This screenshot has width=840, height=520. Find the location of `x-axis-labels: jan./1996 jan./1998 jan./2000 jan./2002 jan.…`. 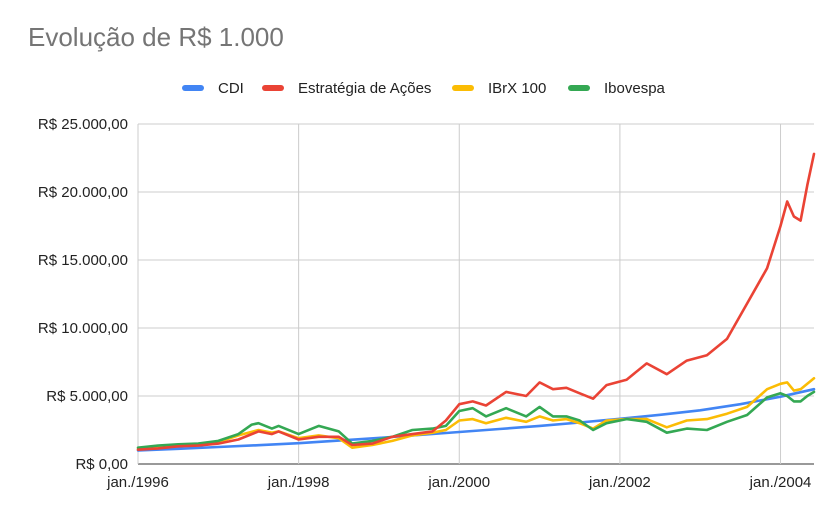

x-axis-labels: jan./1996 jan./1998 jan./2000 jan./2002 jan.… is located at coordinates (458, 482).